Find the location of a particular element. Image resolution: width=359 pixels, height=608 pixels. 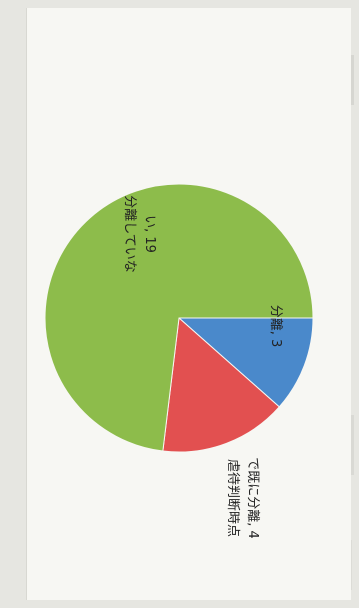

data-label-line: 分離, 3 is located at coordinates (275, 326).